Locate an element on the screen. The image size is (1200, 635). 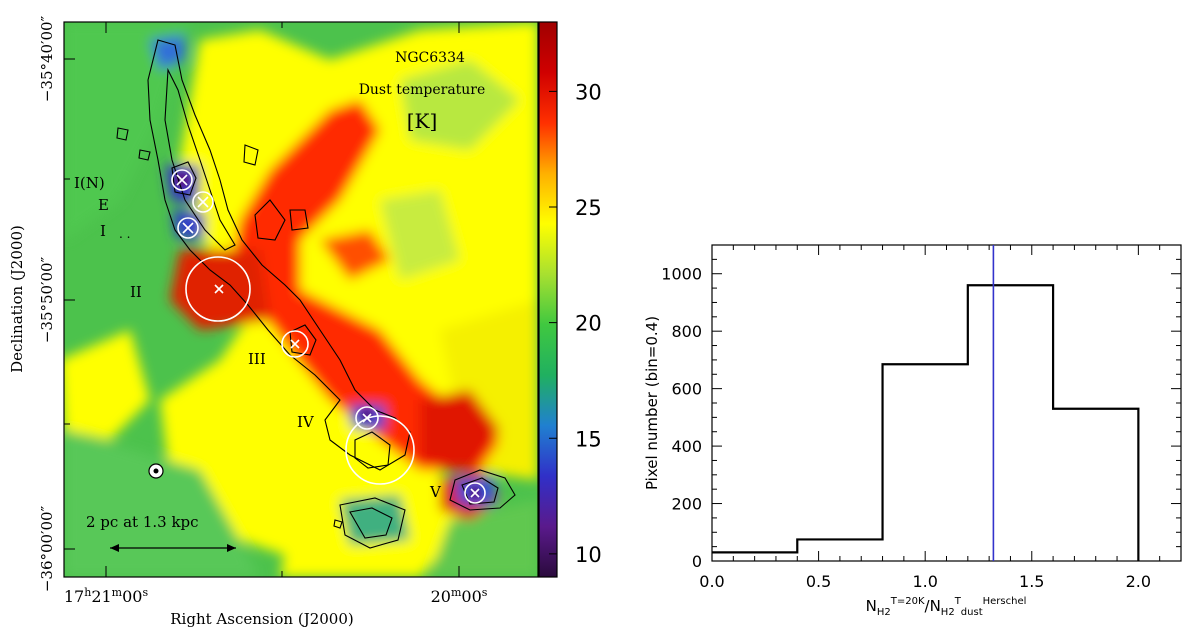
region-label-E: E is located at coordinates (103, 205).